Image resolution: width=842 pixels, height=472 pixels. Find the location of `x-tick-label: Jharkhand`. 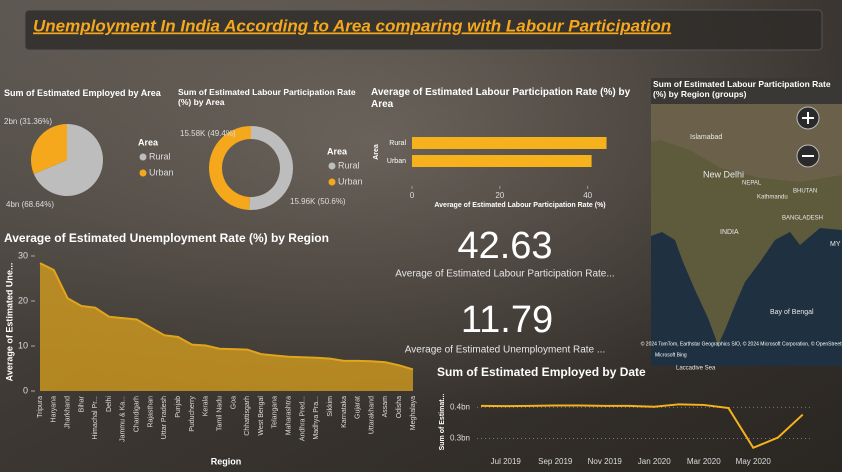

x-tick-label: Jharkhand is located at coordinates (67, 412).